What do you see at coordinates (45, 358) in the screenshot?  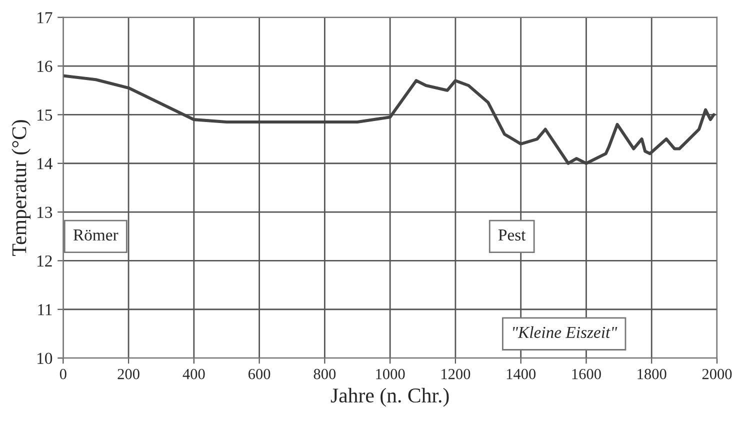 I see `y-tick-label: 10` at bounding box center [45, 358].